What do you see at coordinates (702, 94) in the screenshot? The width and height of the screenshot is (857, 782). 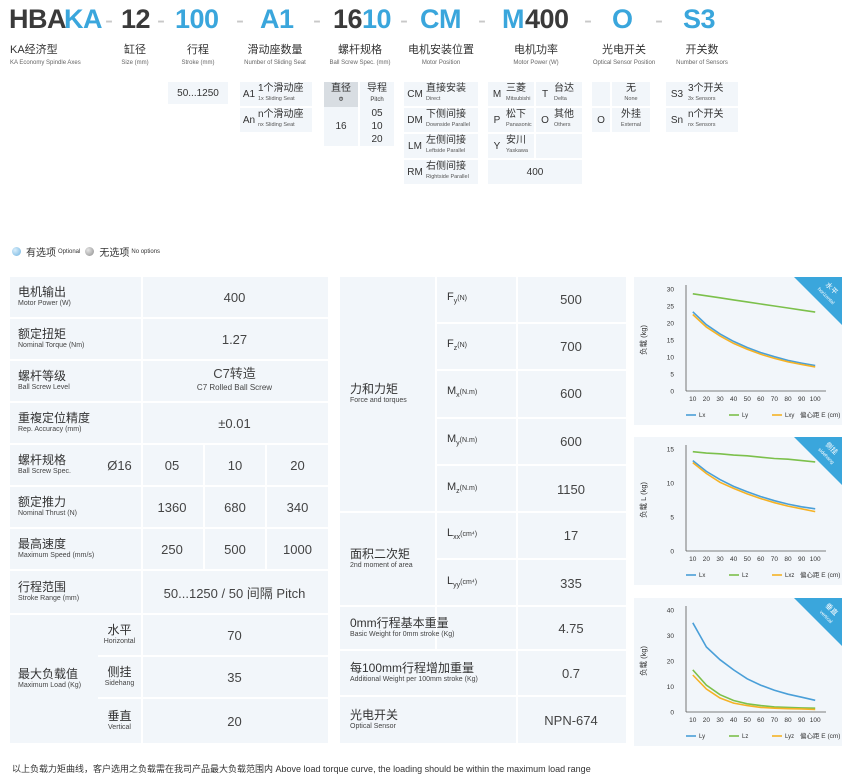 I see `option-sensor-num: S3 3个开关 3x Sensors` at bounding box center [702, 94].